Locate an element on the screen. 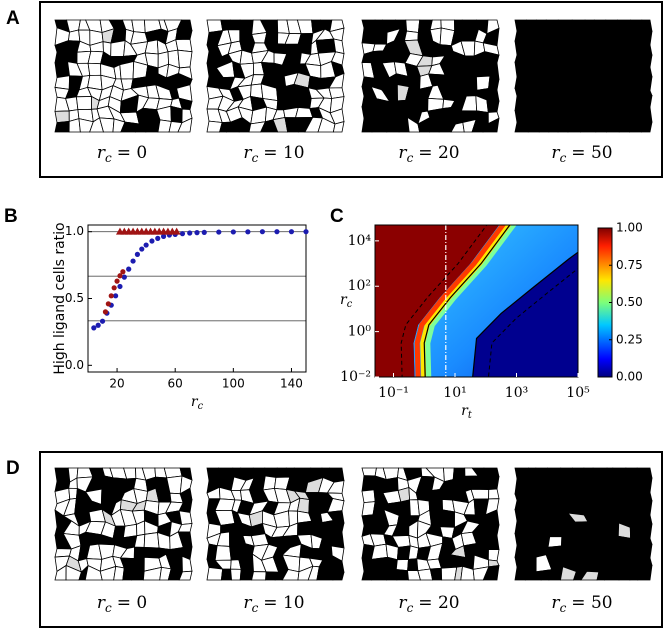 The image size is (672, 632). math-label: rc is located at coordinates (197, 403).